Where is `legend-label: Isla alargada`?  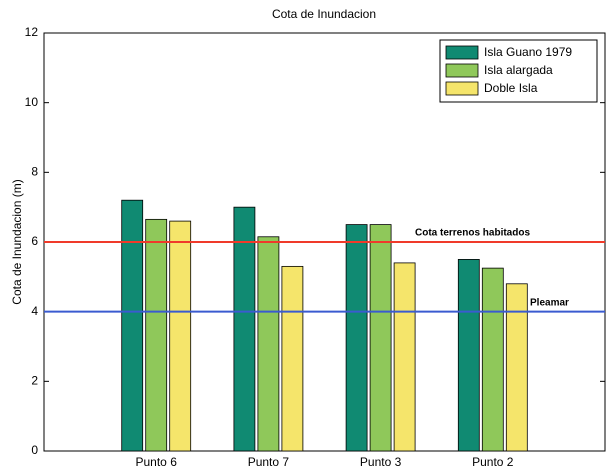
legend-label: Isla alargada is located at coordinates (518, 70).